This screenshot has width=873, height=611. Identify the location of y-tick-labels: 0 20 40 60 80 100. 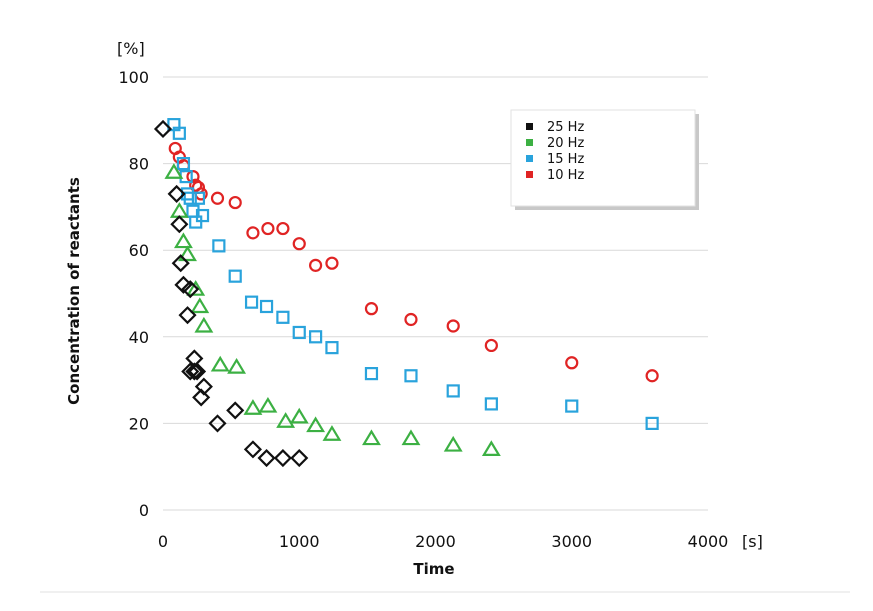
(133, 294).